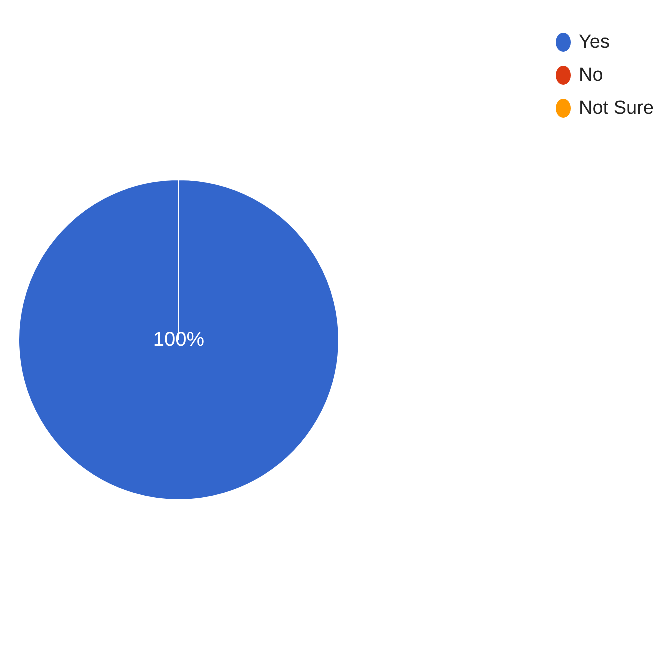  Describe the element at coordinates (594, 43) in the screenshot. I see `legend-label: Yes` at that location.